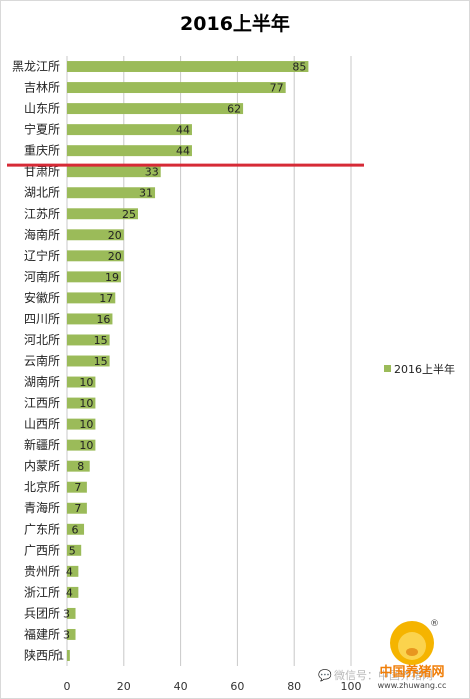  What do you see at coordinates (419, 369) in the screenshot?
I see `legend: 2016上半年` at bounding box center [419, 369].